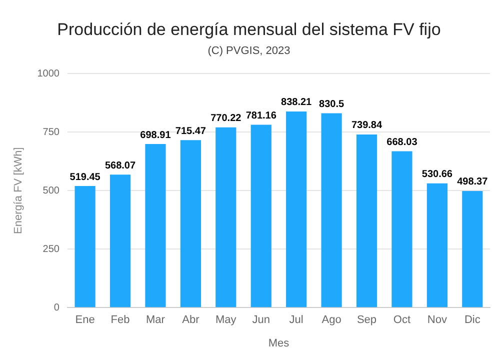 The image size is (500, 356). Describe the element at coordinates (296, 102) in the screenshot. I see `data-label: 838.21` at that location.